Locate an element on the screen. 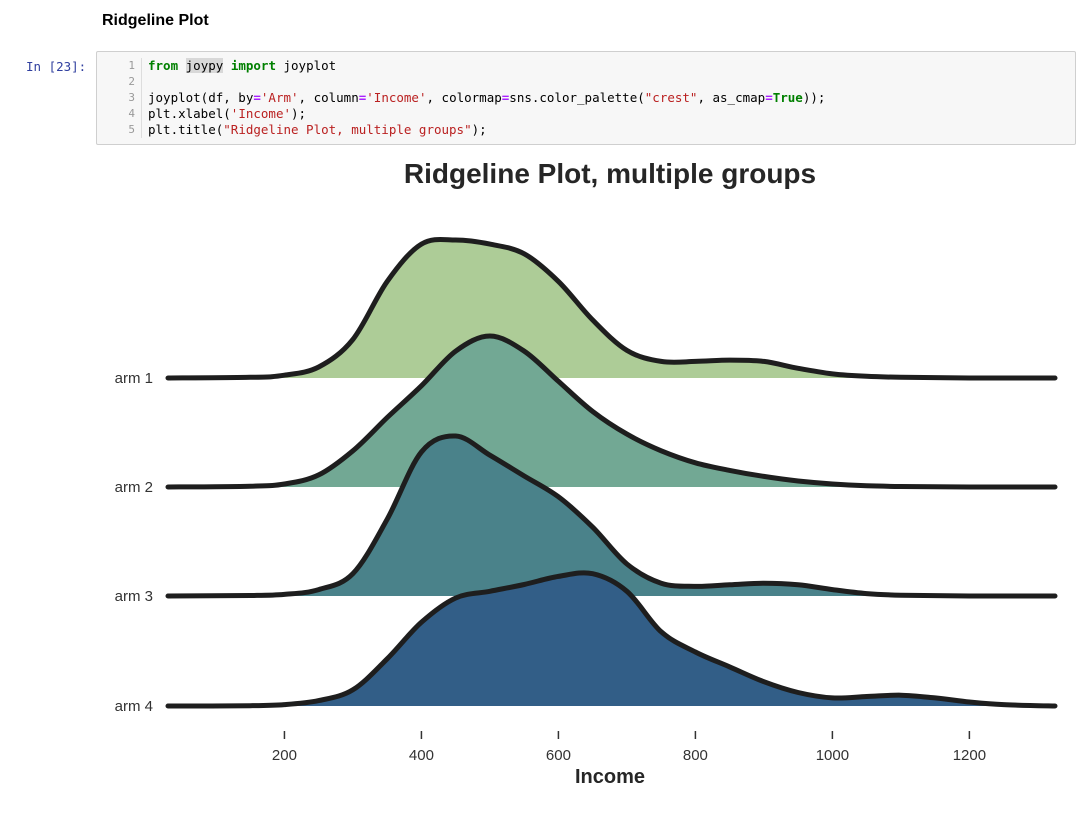 The height and width of the screenshot is (821, 1080). section-title: Ridgeline Plot is located at coordinates (155, 20).